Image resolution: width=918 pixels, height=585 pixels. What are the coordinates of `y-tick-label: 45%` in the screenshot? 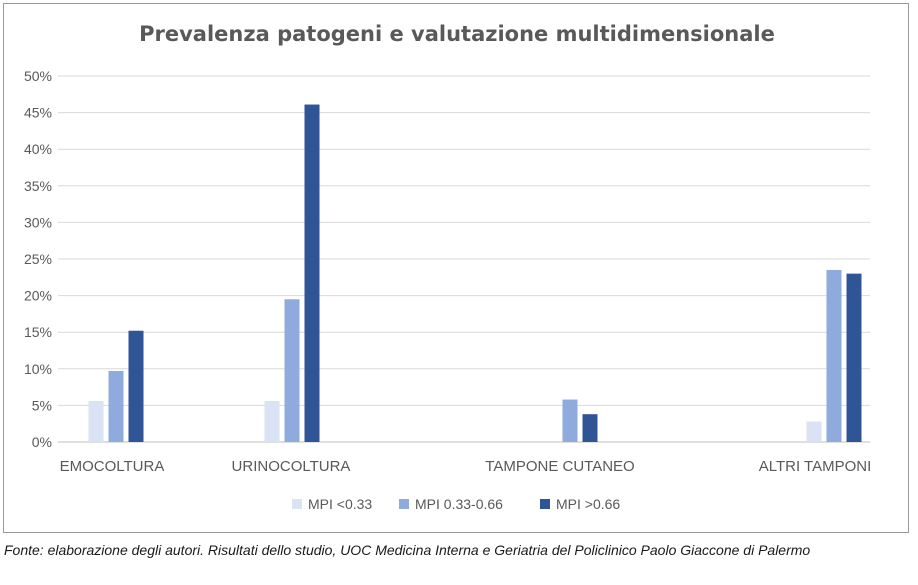 It's located at (38, 113).